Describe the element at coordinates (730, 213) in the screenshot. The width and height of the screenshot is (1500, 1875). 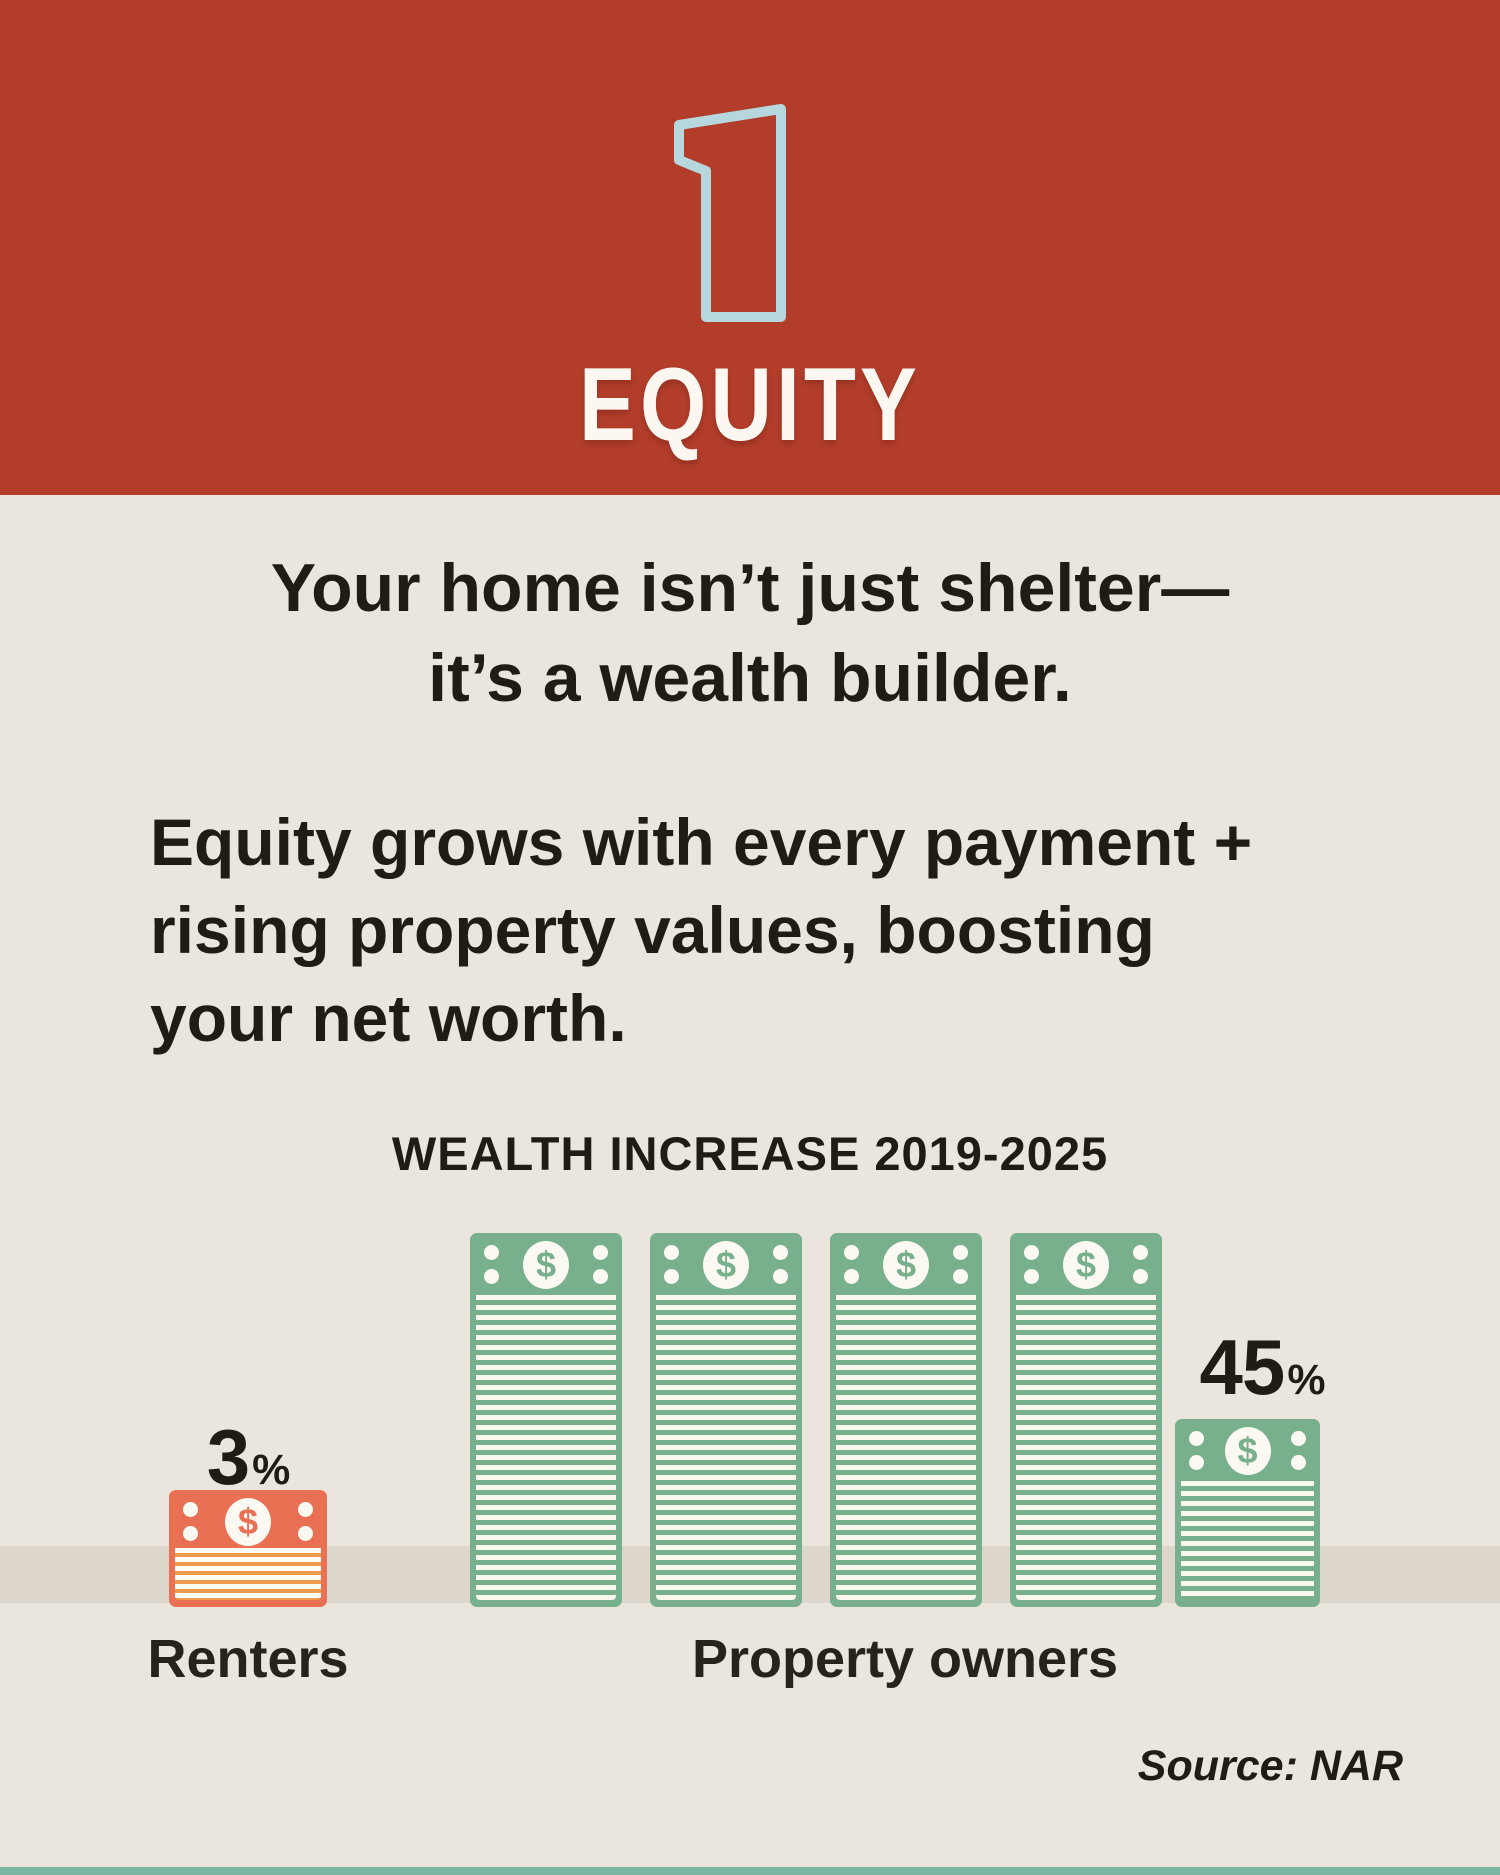
I see `step-number-one-icon` at that location.